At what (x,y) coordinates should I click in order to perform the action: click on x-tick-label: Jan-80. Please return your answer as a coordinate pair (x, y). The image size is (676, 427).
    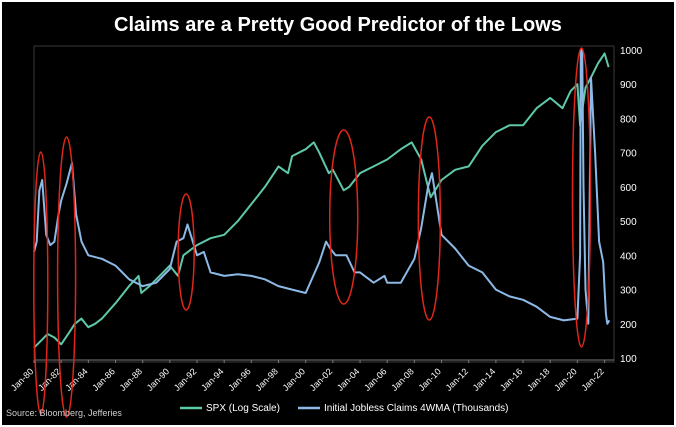
    Looking at the image, I should click on (22, 379).